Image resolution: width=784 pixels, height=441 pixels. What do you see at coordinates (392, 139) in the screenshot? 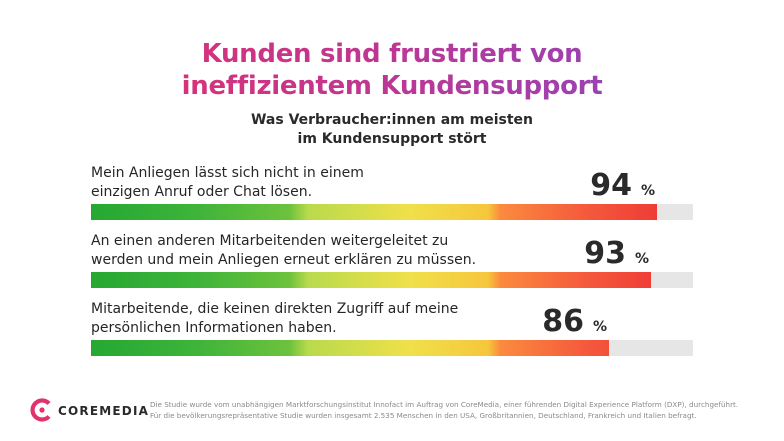
I see `chart-subtitle-line-2: im Kundensupport stört` at bounding box center [392, 139].